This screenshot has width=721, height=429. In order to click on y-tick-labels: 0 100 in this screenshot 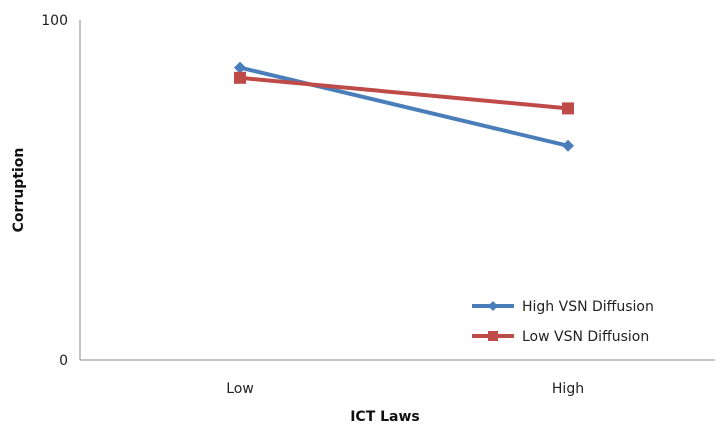, I will do `click(54, 191)`.